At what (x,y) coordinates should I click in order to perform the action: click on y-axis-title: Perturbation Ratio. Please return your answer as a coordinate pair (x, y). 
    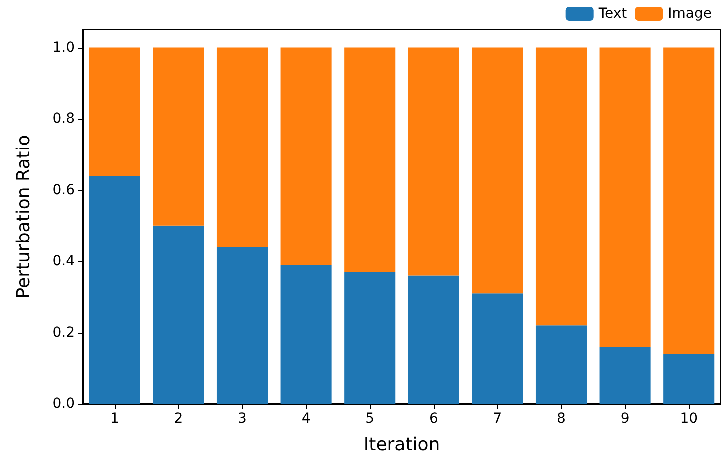
    Looking at the image, I should click on (24, 217).